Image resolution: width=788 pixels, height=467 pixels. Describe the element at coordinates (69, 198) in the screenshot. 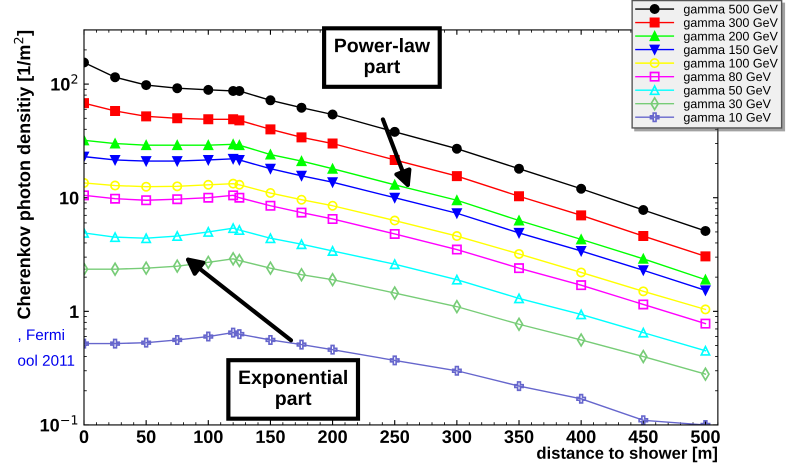

I see `y-tick-label: 10` at that location.